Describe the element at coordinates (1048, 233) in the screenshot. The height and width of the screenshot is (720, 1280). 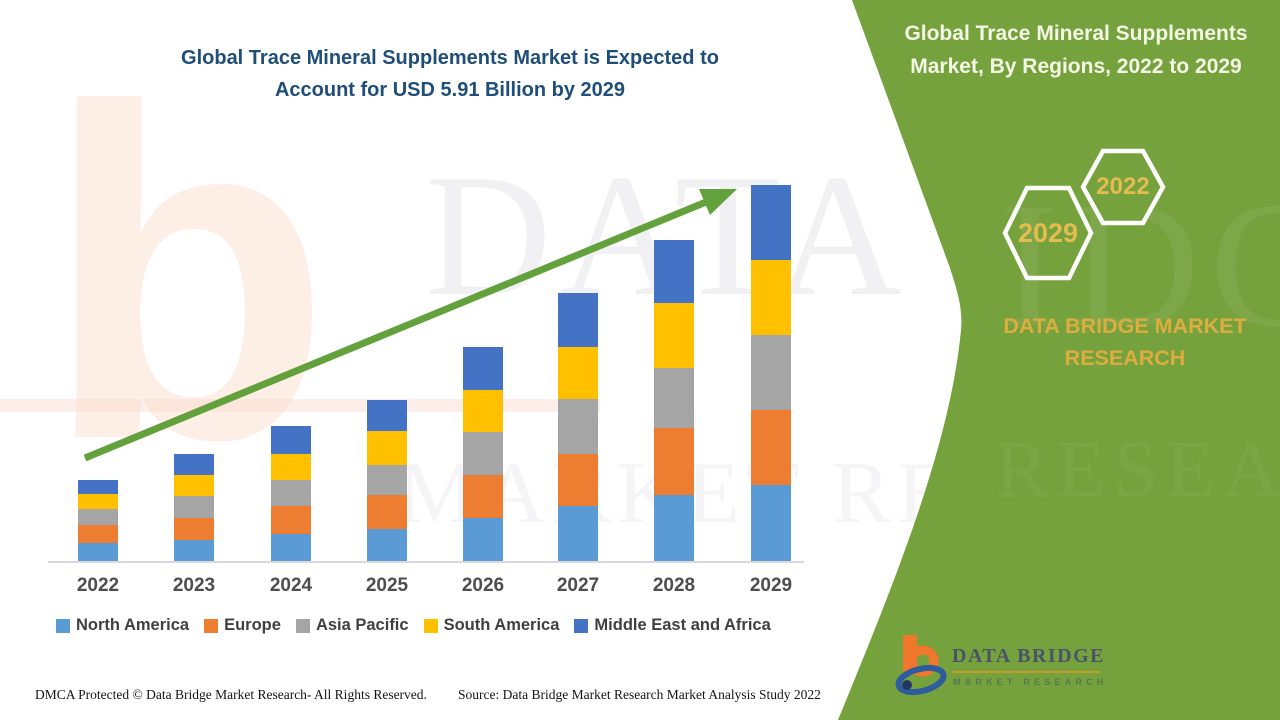
I see `hexagon-2029-label: 2029` at that location.